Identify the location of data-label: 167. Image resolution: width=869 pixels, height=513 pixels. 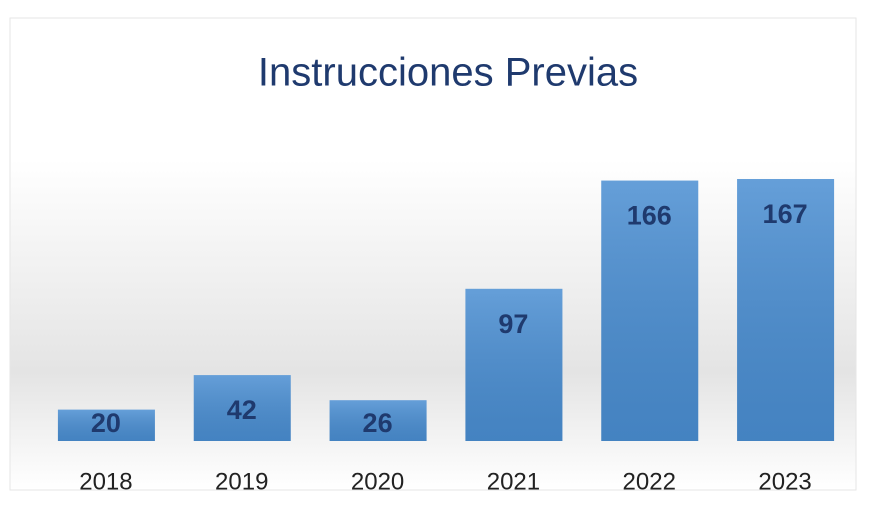
(785, 214).